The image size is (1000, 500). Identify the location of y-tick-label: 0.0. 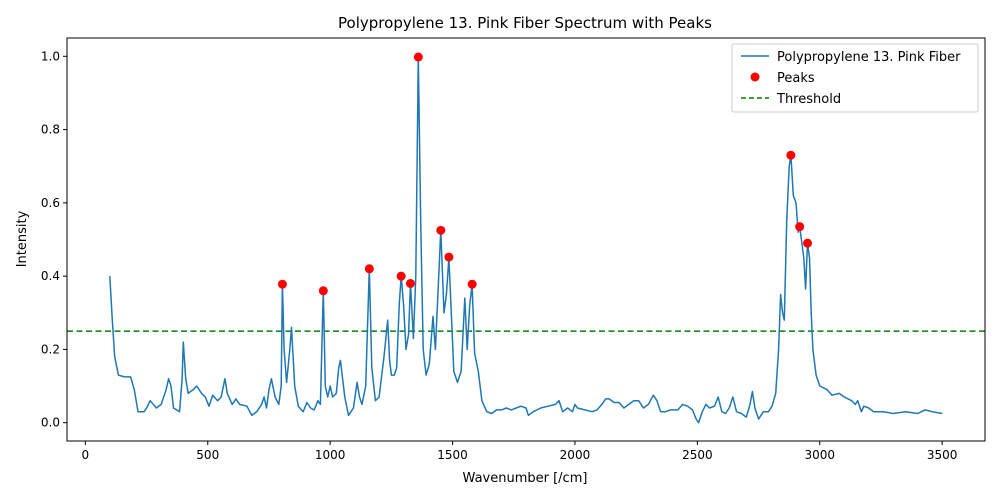
(50, 423).